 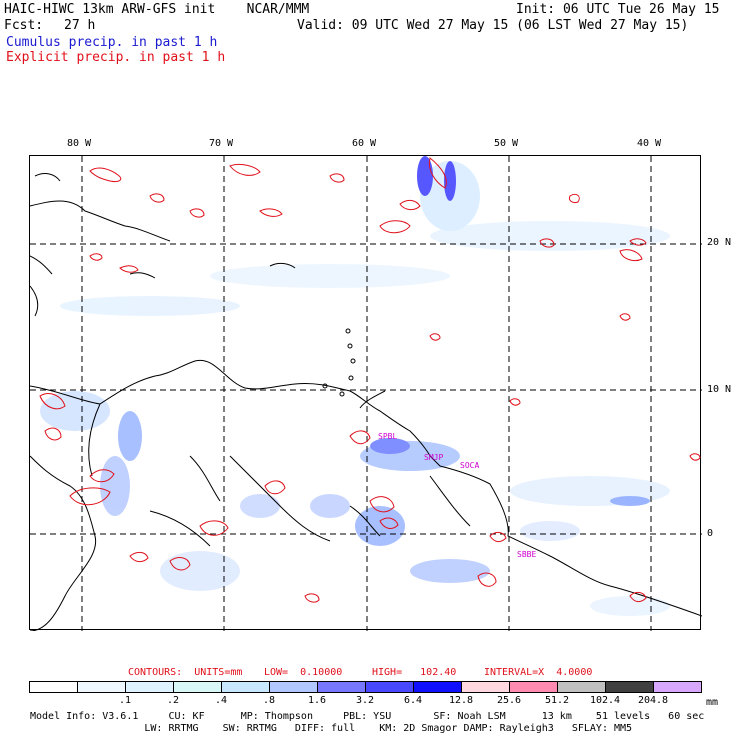 I want to click on colorbar-tick-label: .2, so click(x=173, y=700).